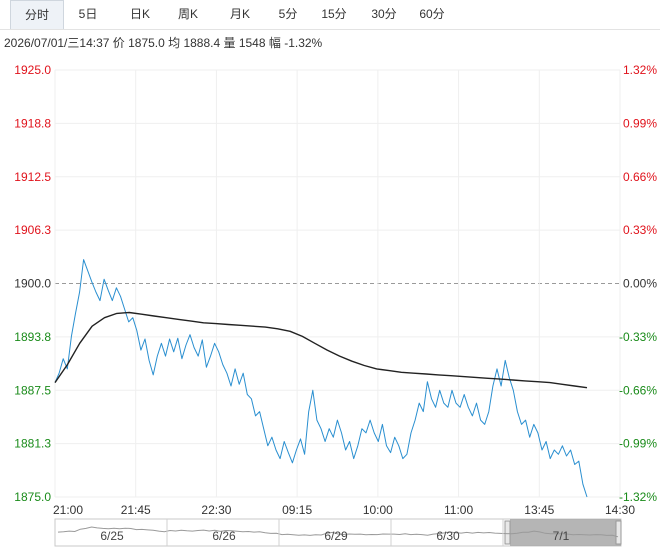 Image resolution: width=660 pixels, height=547 pixels. Describe the element at coordinates (37, 14) in the screenshot. I see `tab-0: 分时` at that location.